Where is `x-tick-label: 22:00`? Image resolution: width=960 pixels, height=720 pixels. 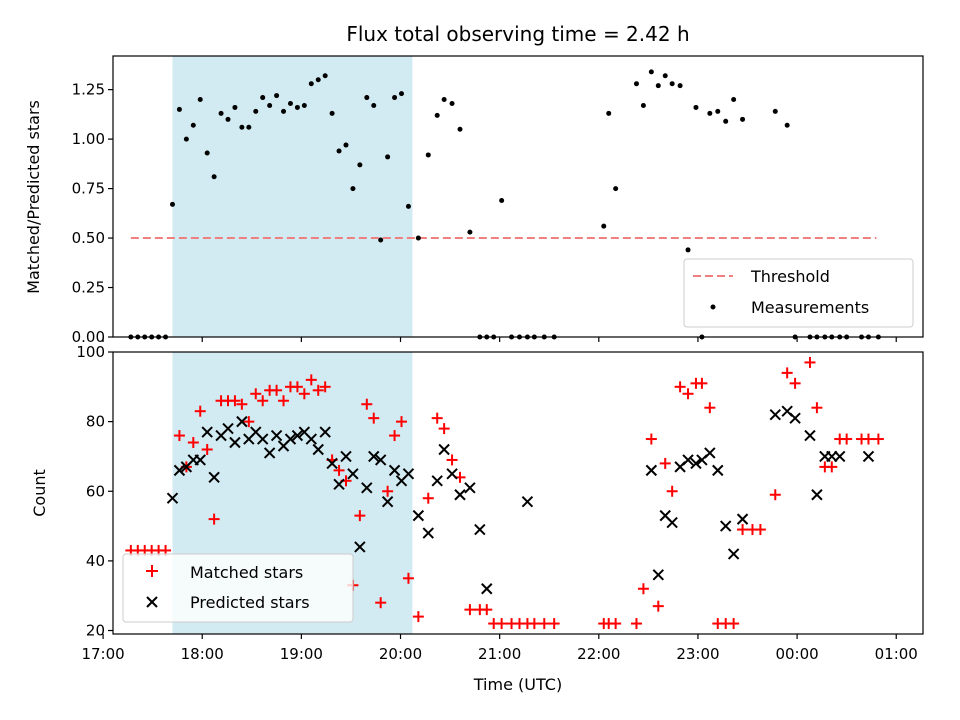
x-tick-label: 22:00 is located at coordinates (598, 654).